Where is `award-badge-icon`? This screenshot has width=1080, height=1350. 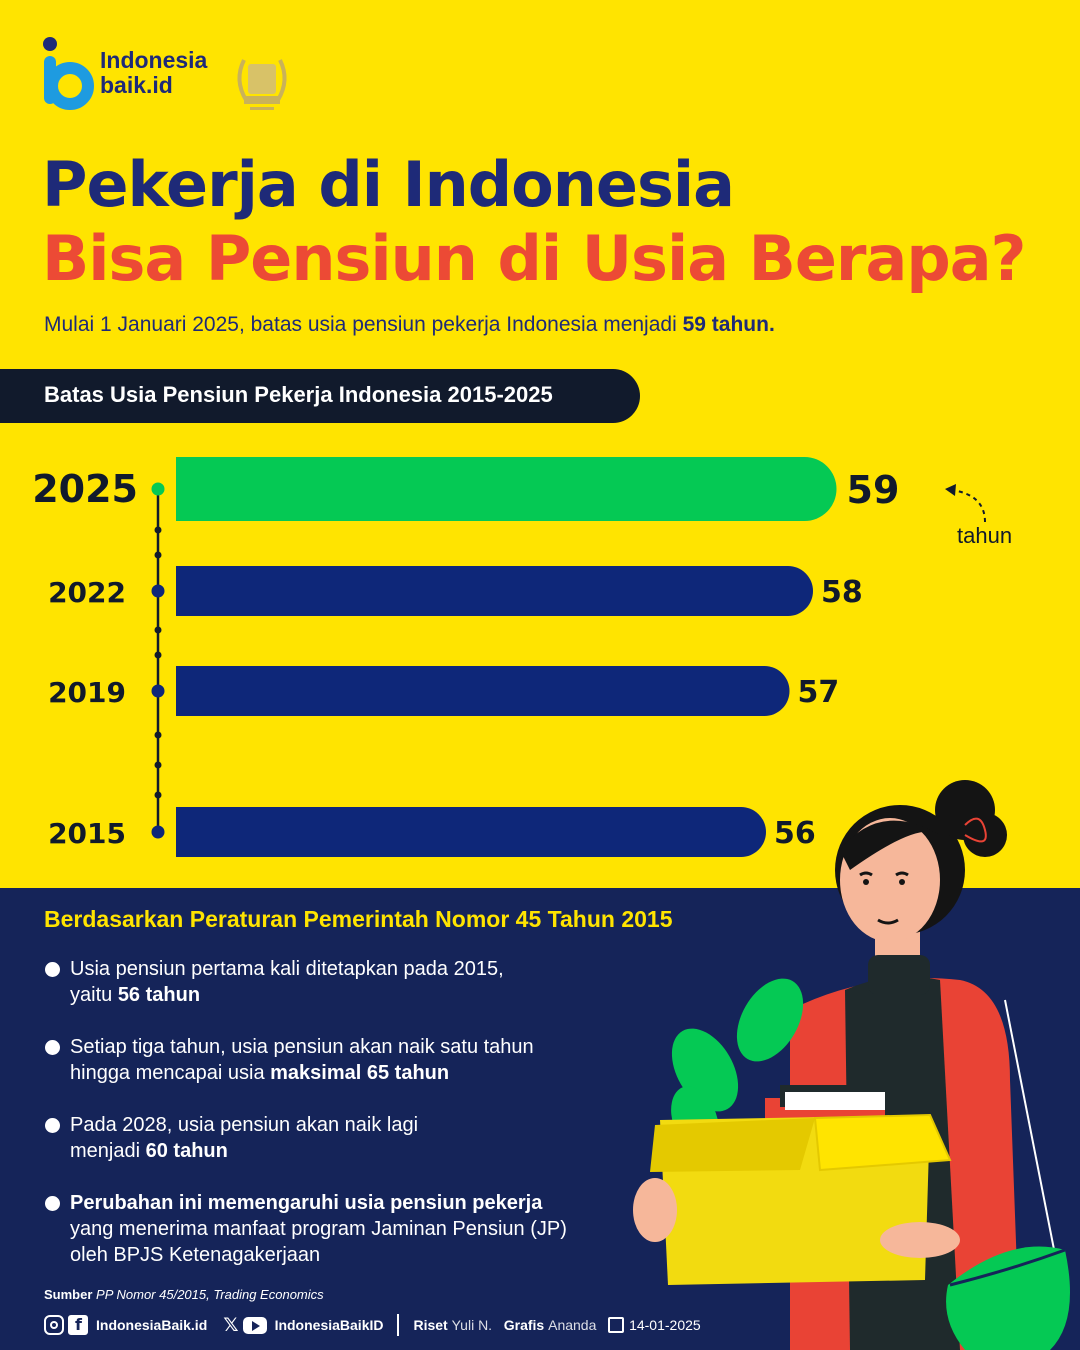 award-badge-icon is located at coordinates (262, 84).